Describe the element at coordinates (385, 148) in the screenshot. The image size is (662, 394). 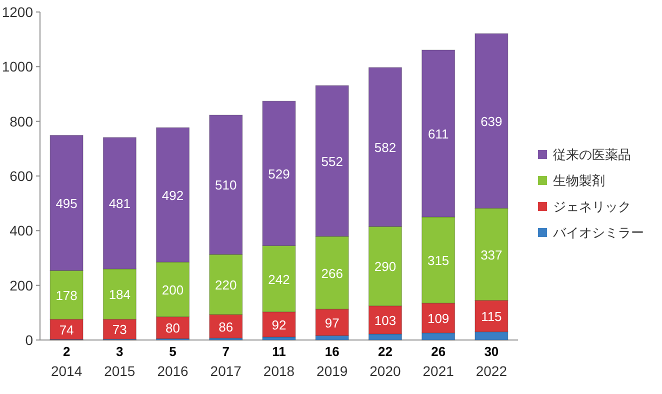
I see `data-label: 582` at that location.